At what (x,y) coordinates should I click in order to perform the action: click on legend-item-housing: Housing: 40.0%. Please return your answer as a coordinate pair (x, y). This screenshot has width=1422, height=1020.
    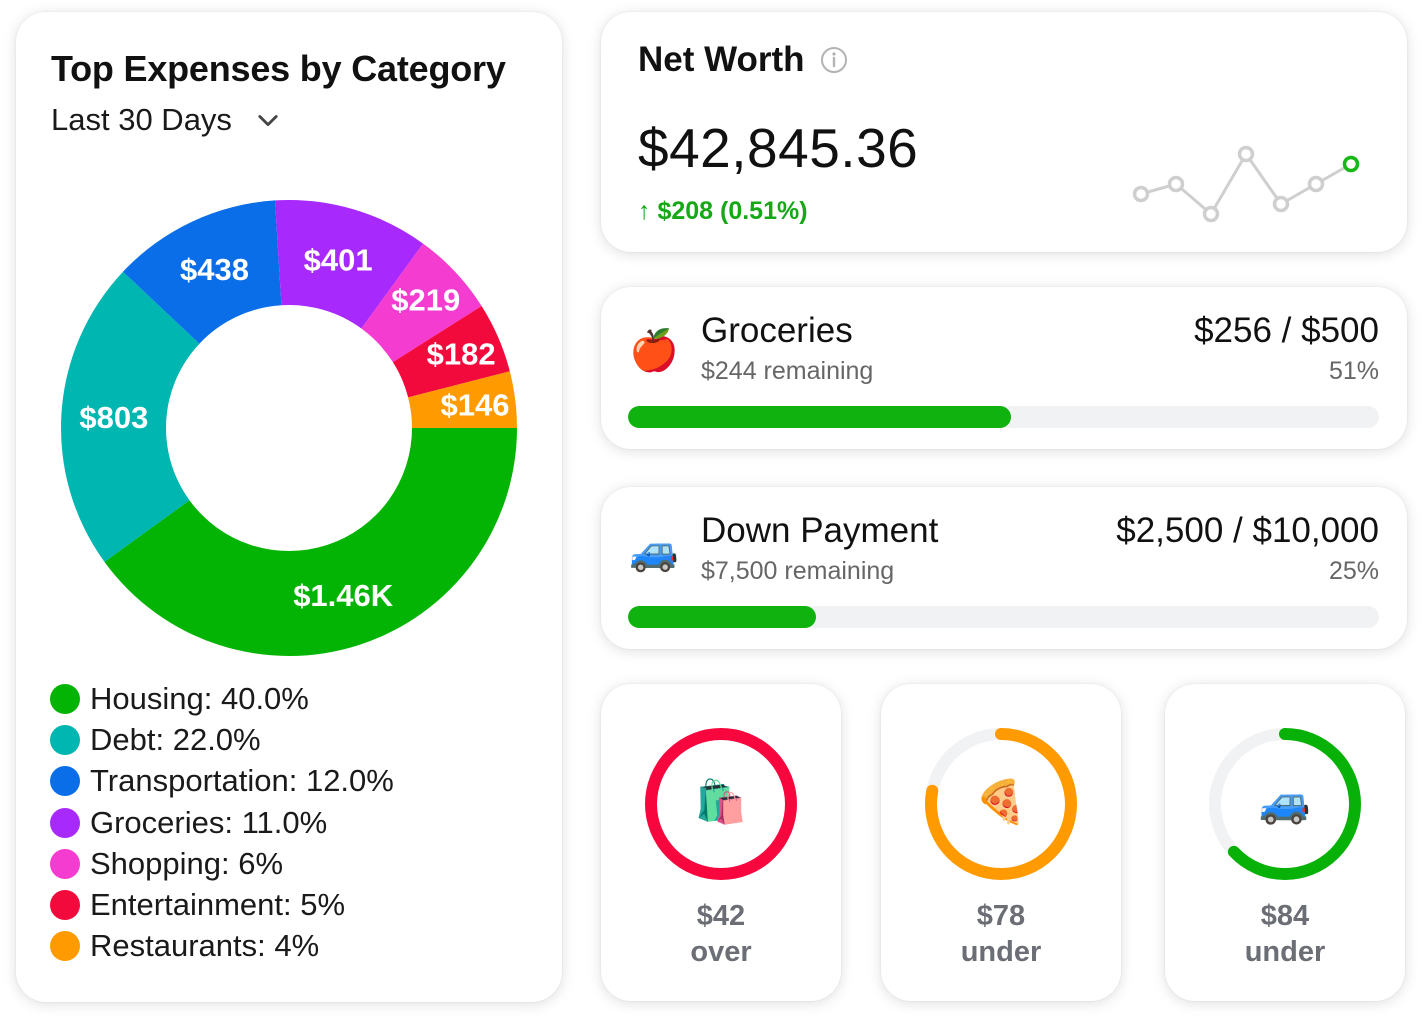
    Looking at the image, I should click on (222, 698).